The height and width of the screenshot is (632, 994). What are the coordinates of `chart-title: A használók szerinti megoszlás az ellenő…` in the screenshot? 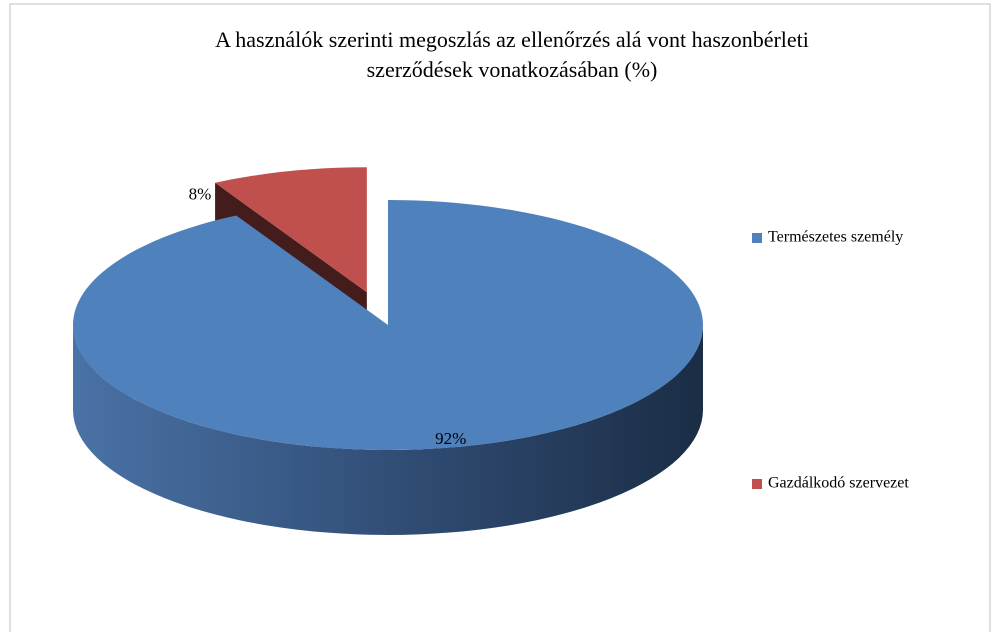 It's located at (512, 39).